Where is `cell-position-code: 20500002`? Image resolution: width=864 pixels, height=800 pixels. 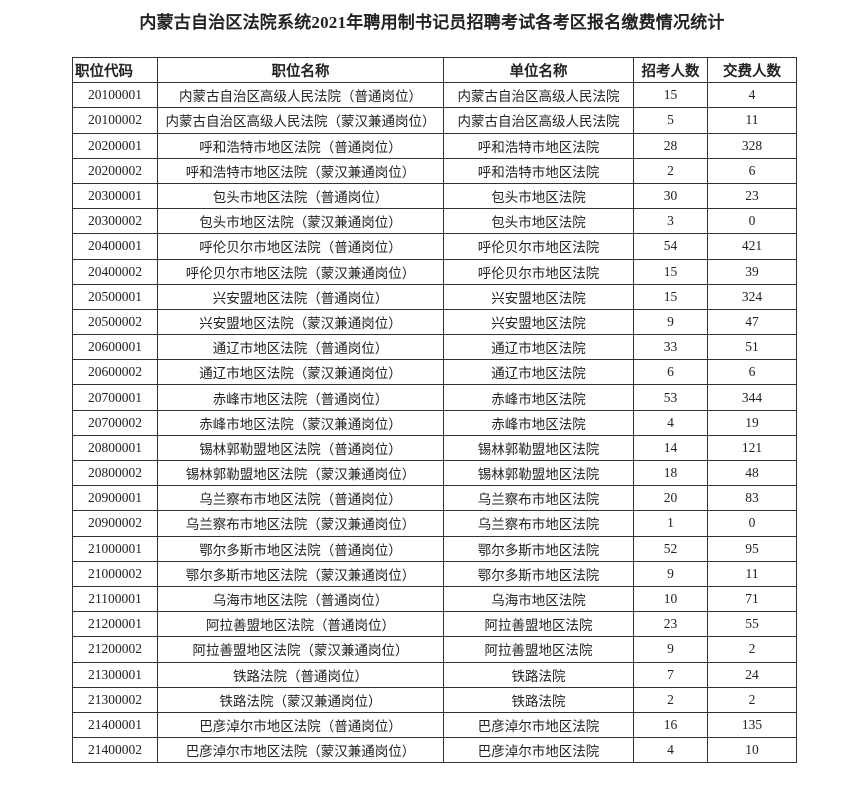 cell-position-code: 20500002 is located at coordinates (115, 322).